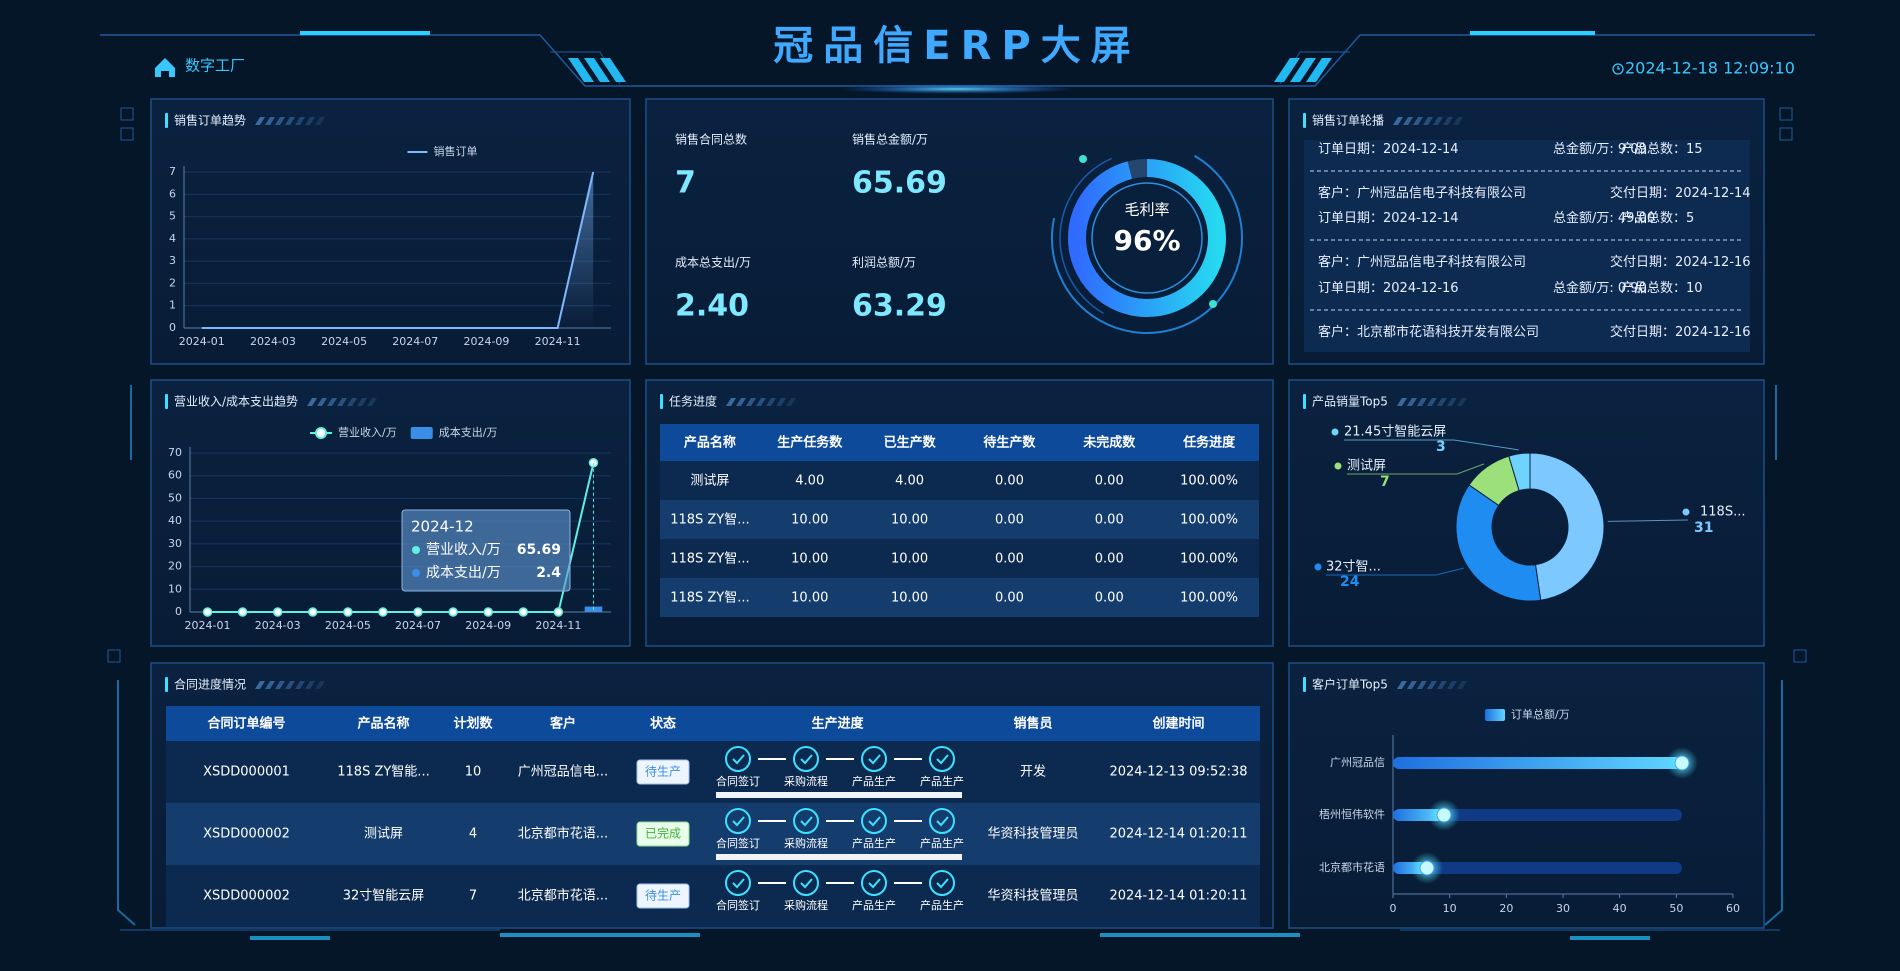  What do you see at coordinates (1495, 715) in the screenshot?
I see `legend-swatch` at bounding box center [1495, 715].